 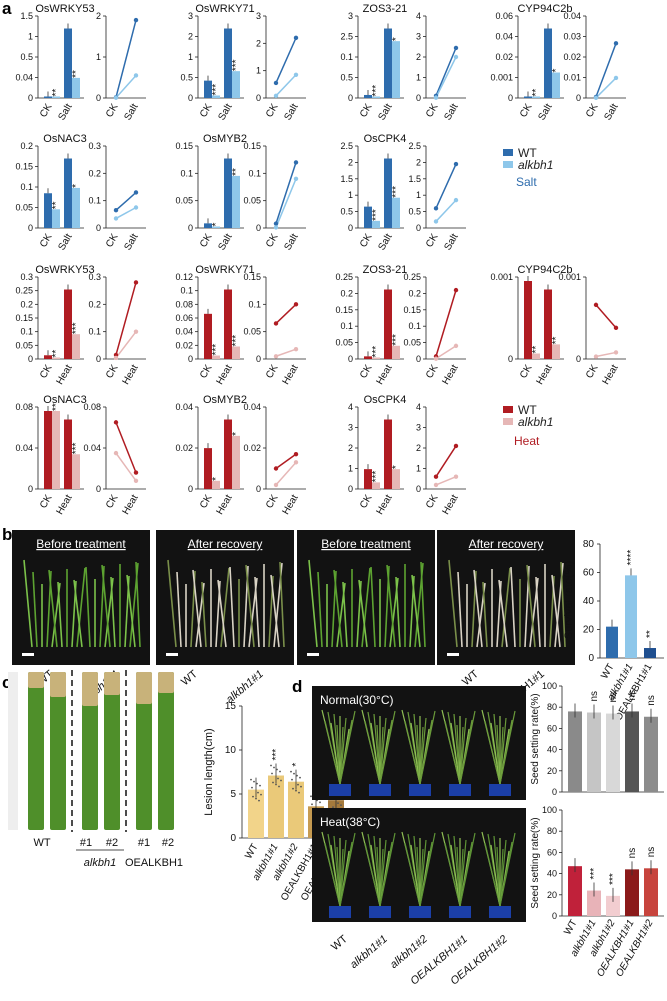 I want to click on salt-legend: WT alkbh1 Salt, so click(x=528, y=167).